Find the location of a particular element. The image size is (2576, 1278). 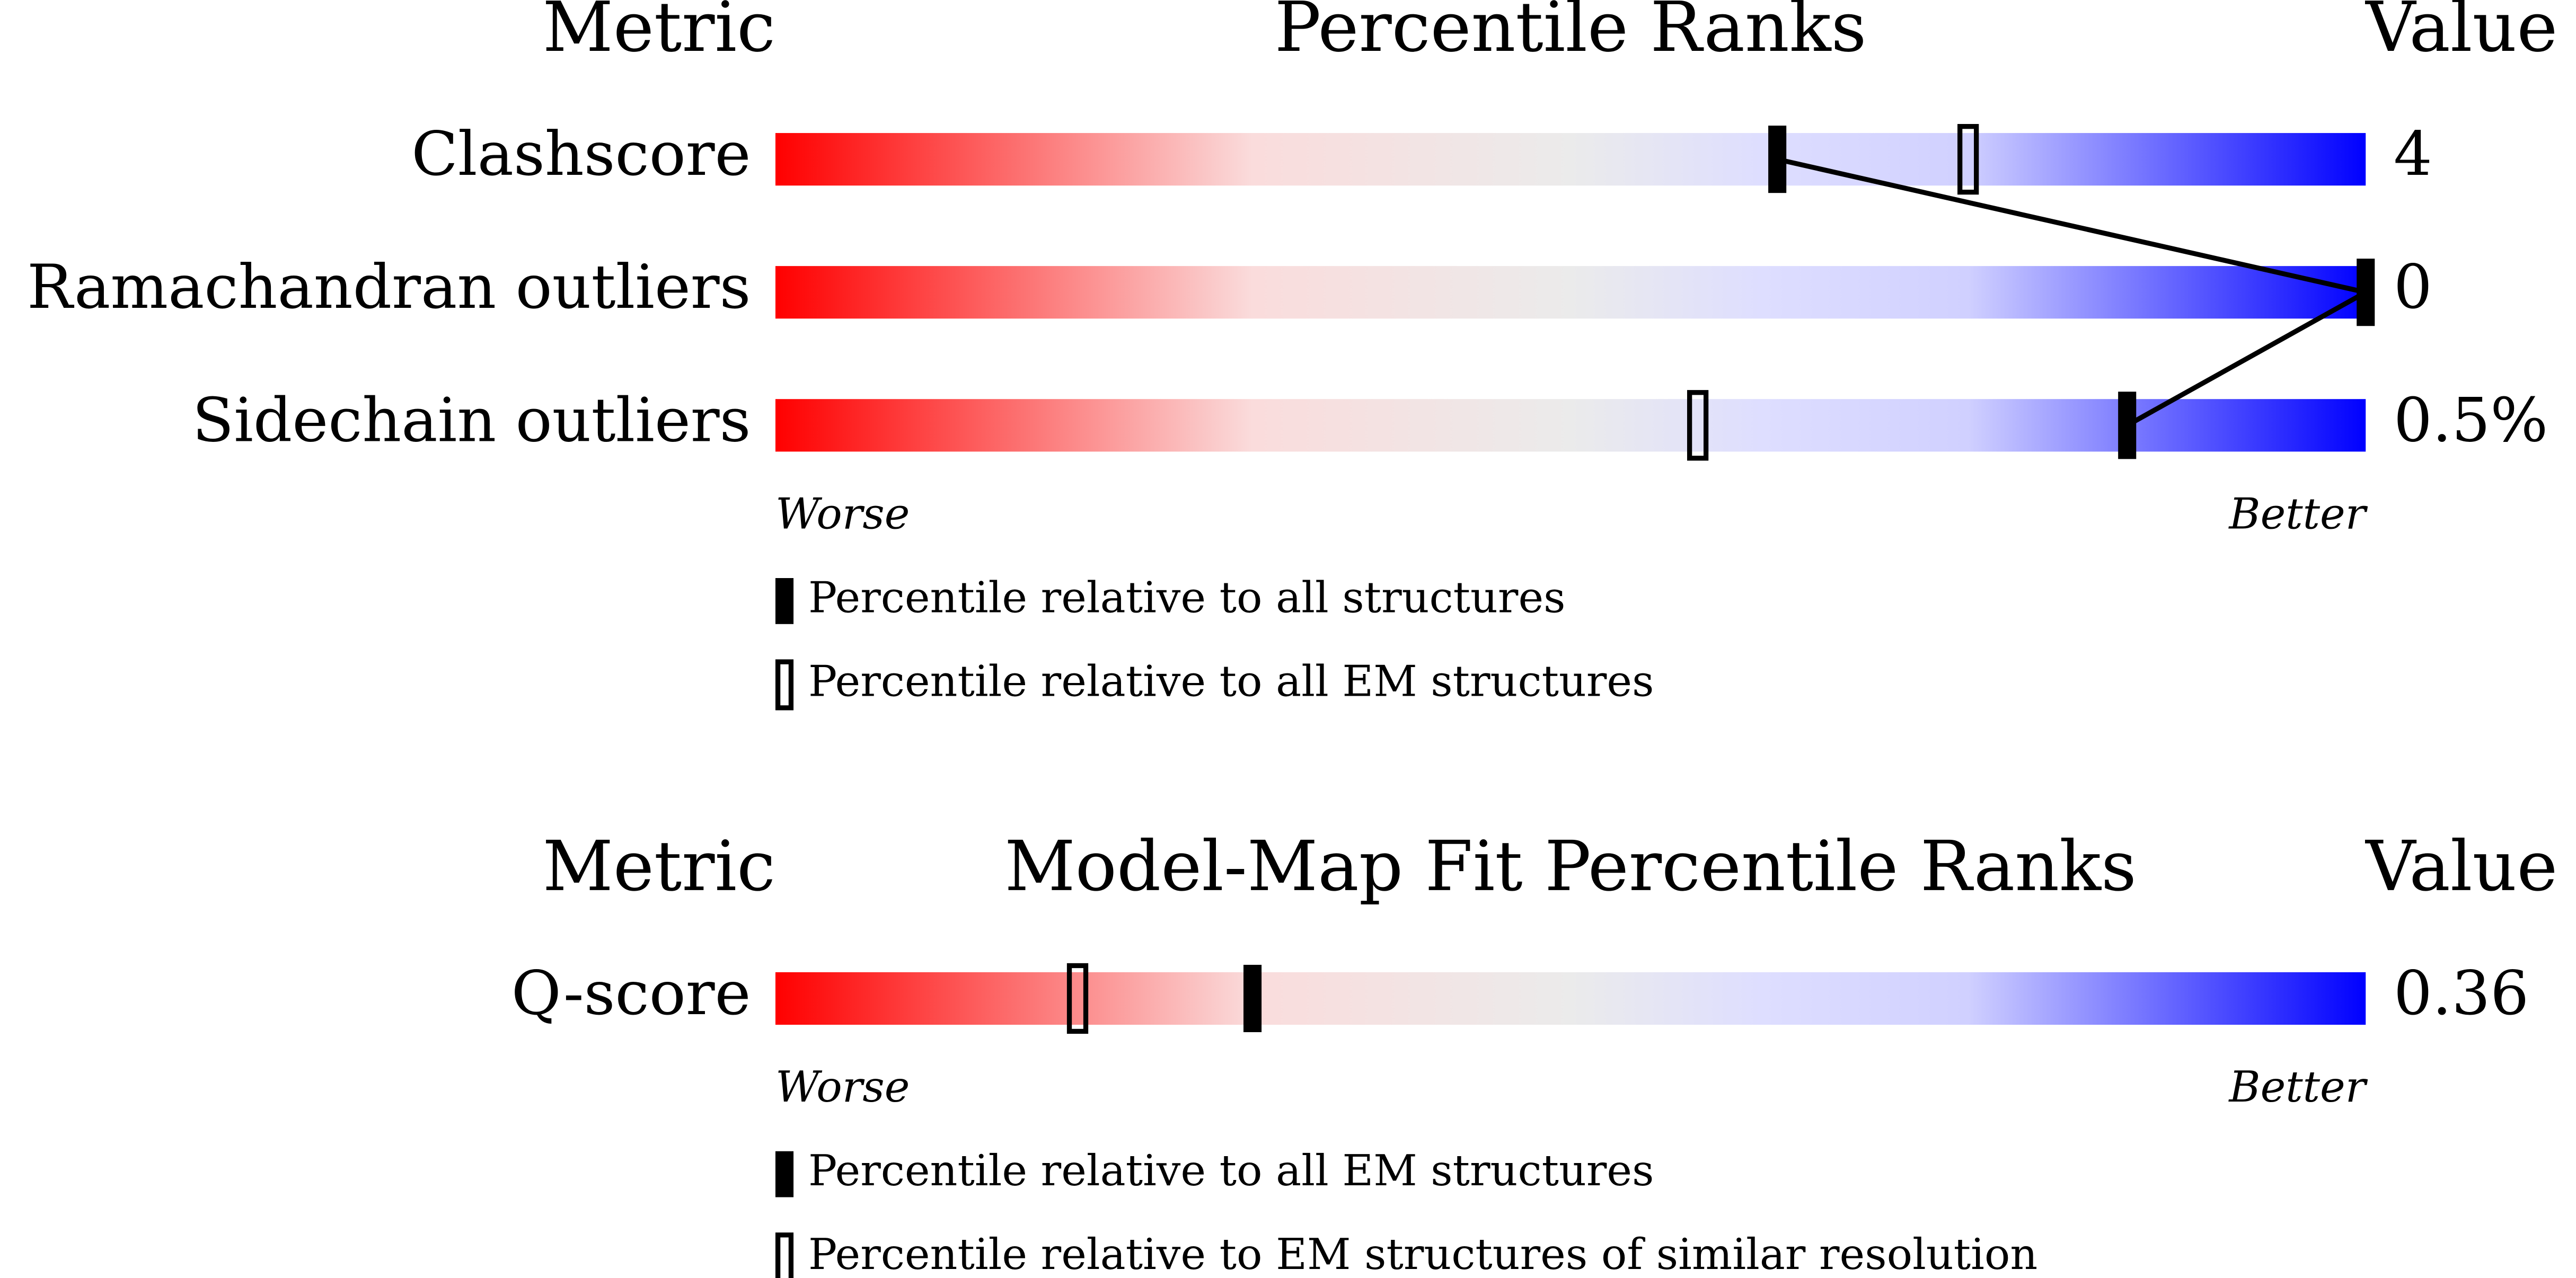

metric-value: 0 is located at coordinates (2413, 287).